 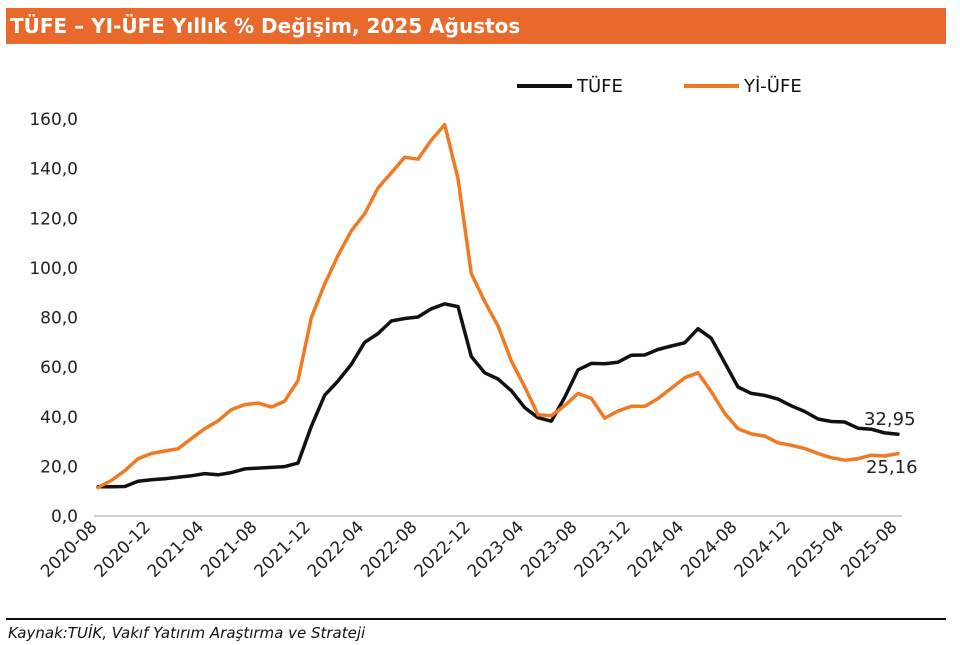 I want to click on x-tick-label: 2023-04, so click(x=496, y=549).